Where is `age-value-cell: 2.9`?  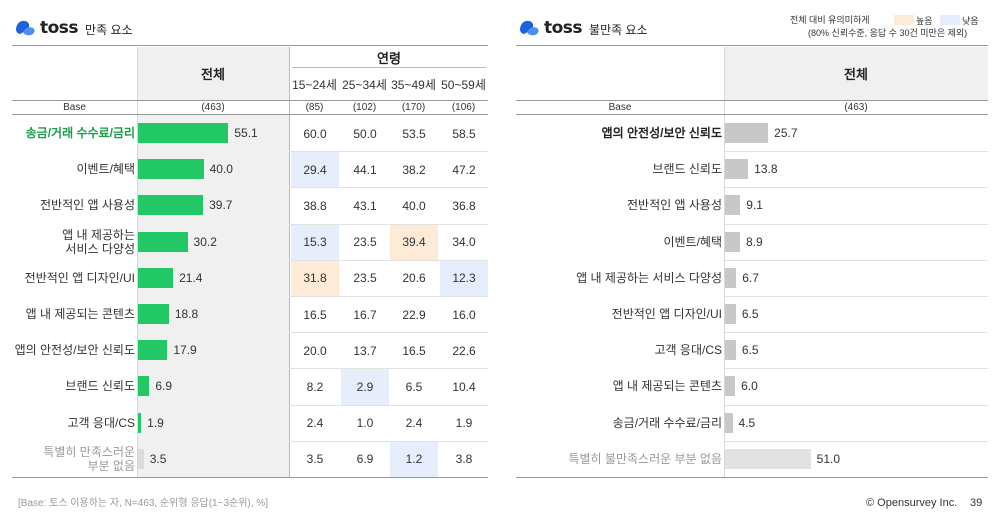
age-value-cell: 2.9 is located at coordinates (365, 387).